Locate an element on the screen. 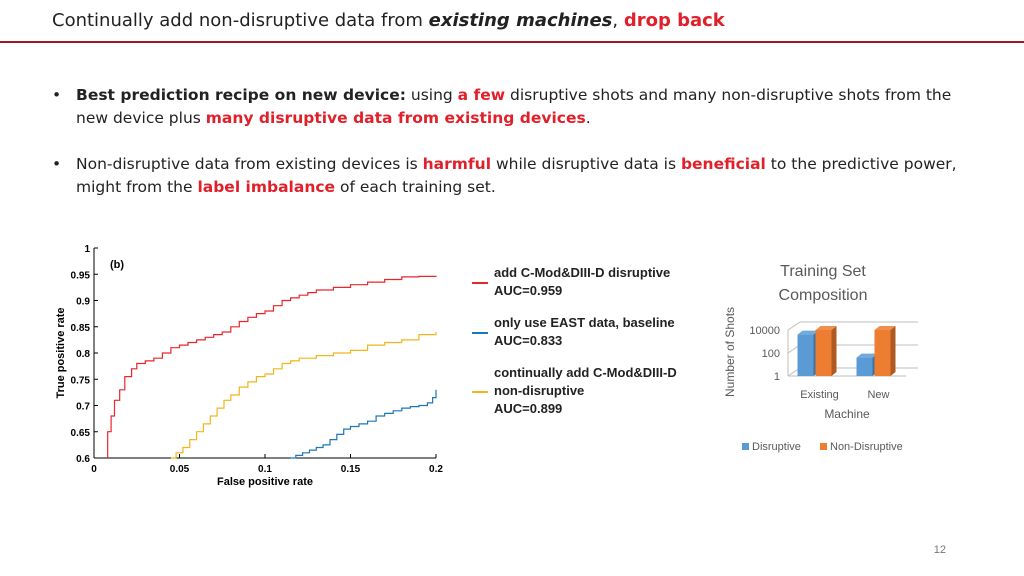 The width and height of the screenshot is (1024, 576). legend-swatch-blue is located at coordinates (480, 333).